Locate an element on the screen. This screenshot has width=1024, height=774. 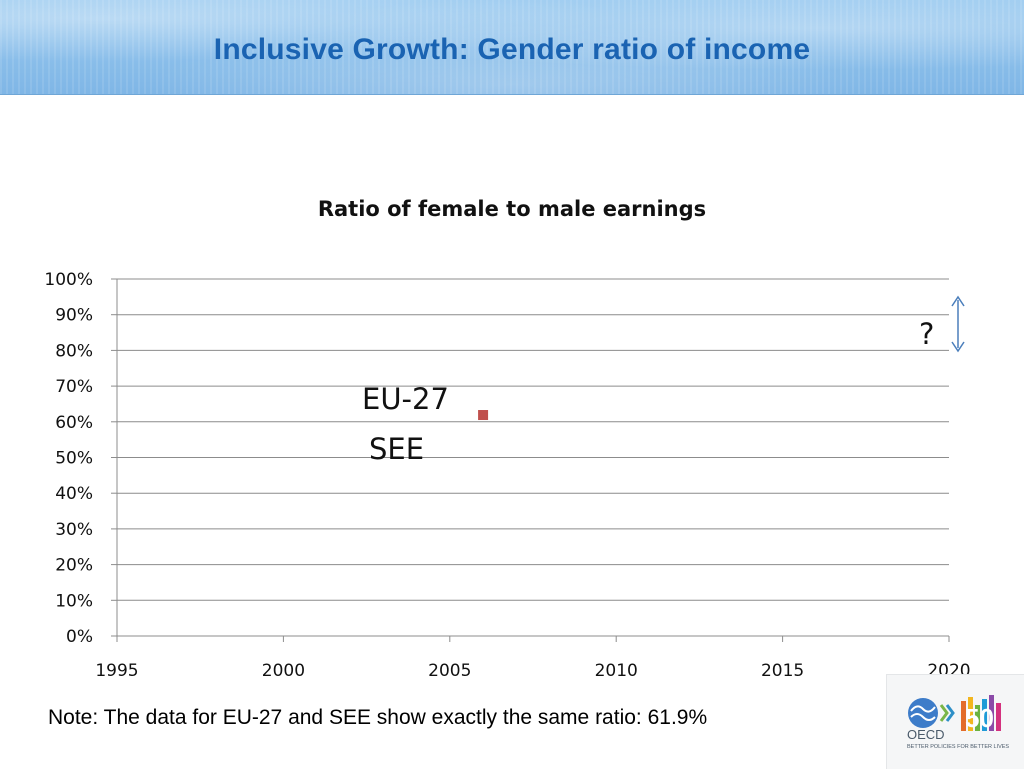
y-tick-label: 100% is located at coordinates (68, 280).